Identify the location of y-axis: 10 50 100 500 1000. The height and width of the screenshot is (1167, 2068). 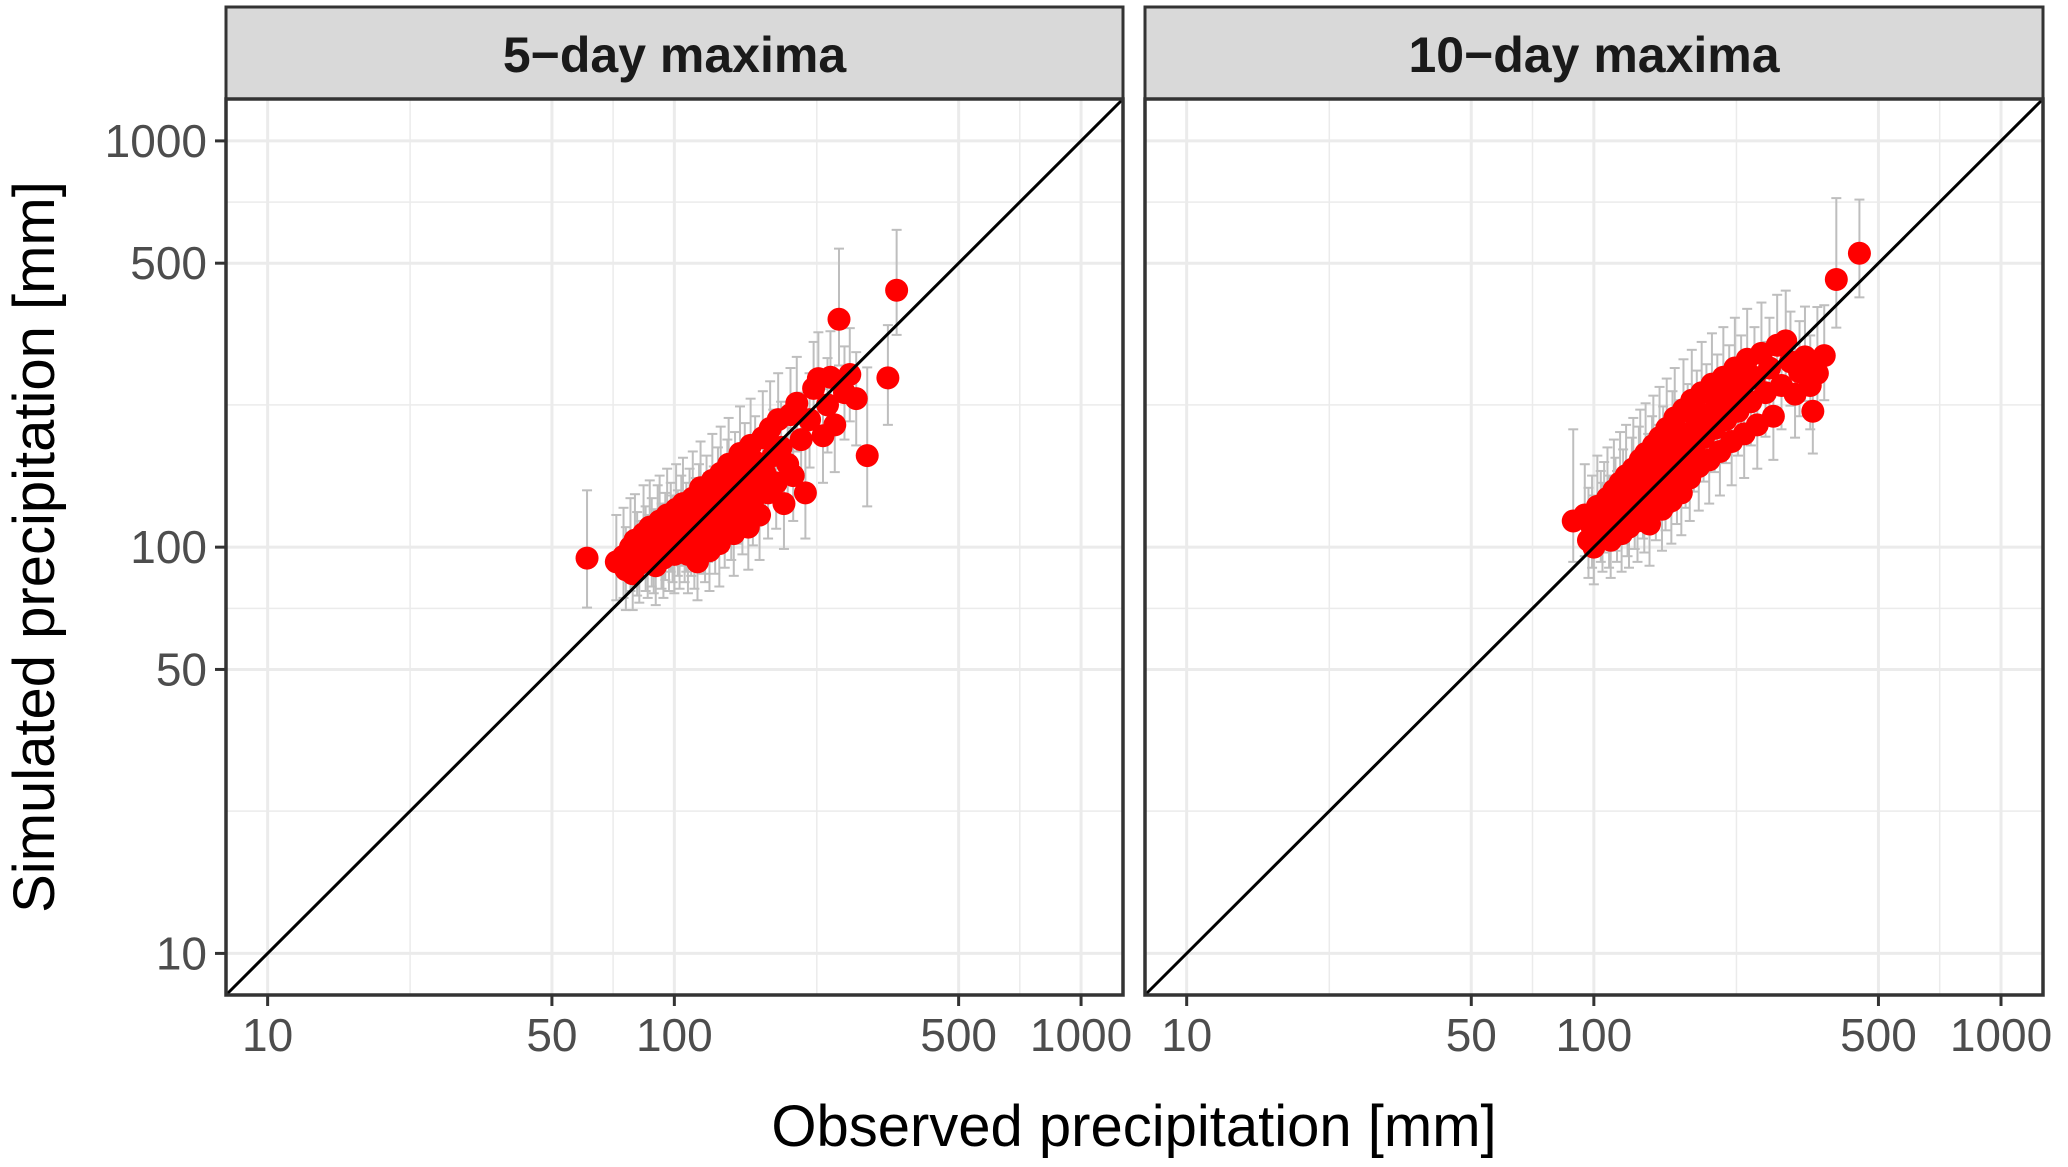
(165, 547).